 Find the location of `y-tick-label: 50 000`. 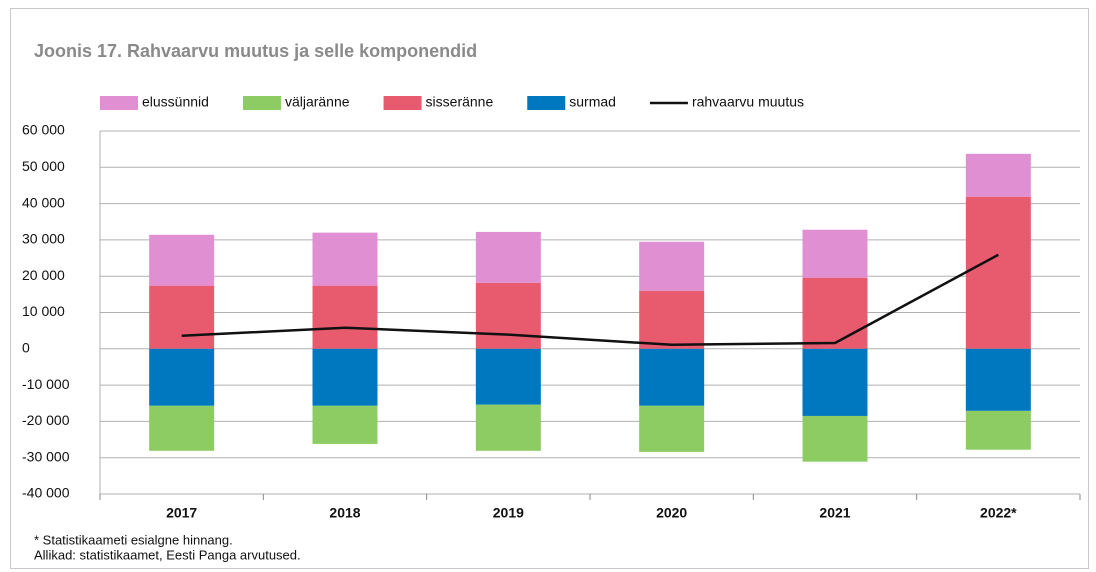

y-tick-label: 50 000 is located at coordinates (43, 166).